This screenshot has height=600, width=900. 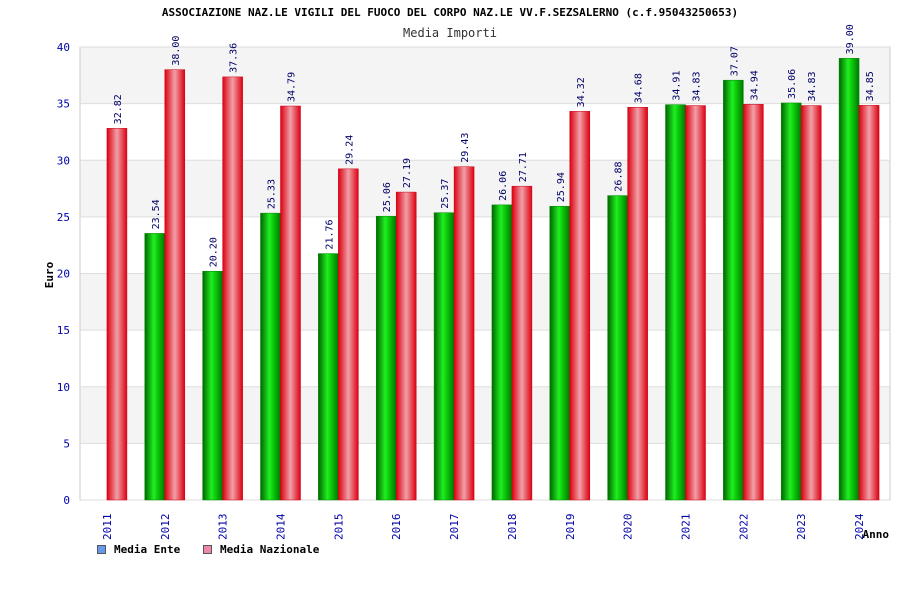 What do you see at coordinates (503, 186) in the screenshot?
I see `data-label-media-ente-2018: 26.06` at bounding box center [503, 186].